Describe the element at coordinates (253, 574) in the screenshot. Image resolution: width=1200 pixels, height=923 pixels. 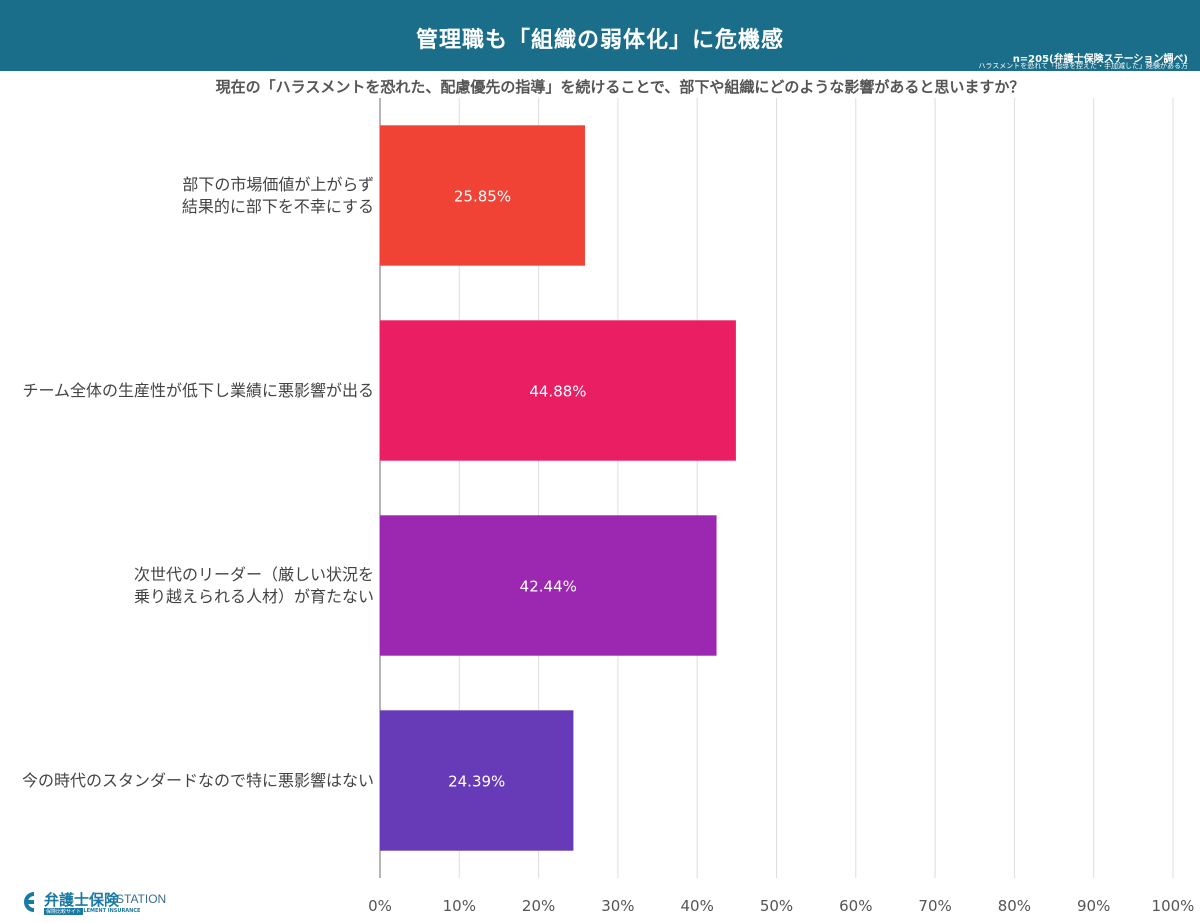
I see `category-label-line: 次世代のリーダー（厳しい状況を` at that location.